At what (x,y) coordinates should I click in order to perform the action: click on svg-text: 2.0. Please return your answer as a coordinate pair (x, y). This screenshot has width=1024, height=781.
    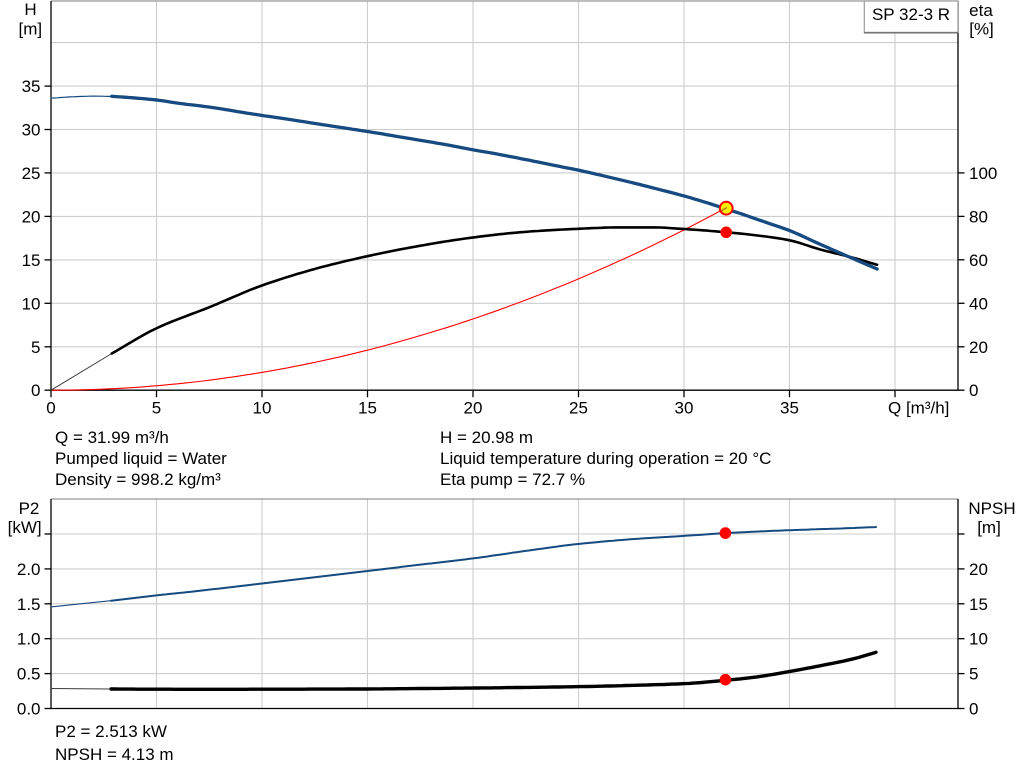
    Looking at the image, I should click on (29, 569).